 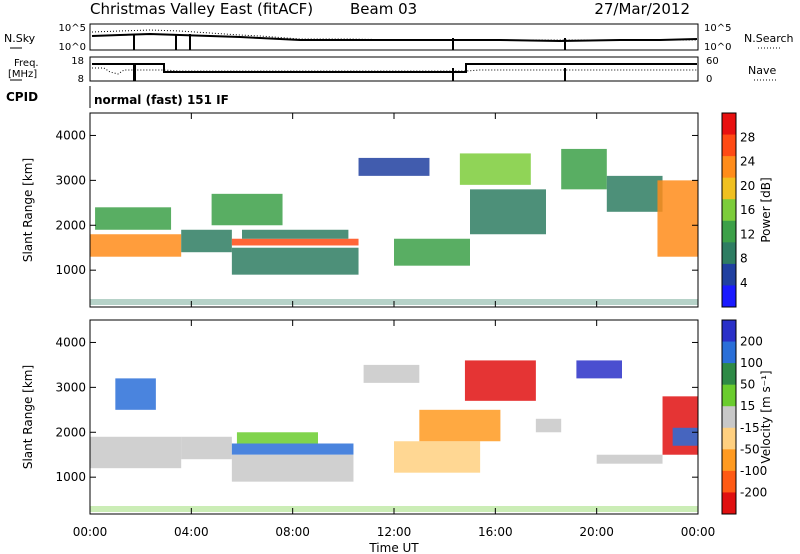 I want to click on velocity-colorbar-tick-label: 15, so click(x=747, y=406).